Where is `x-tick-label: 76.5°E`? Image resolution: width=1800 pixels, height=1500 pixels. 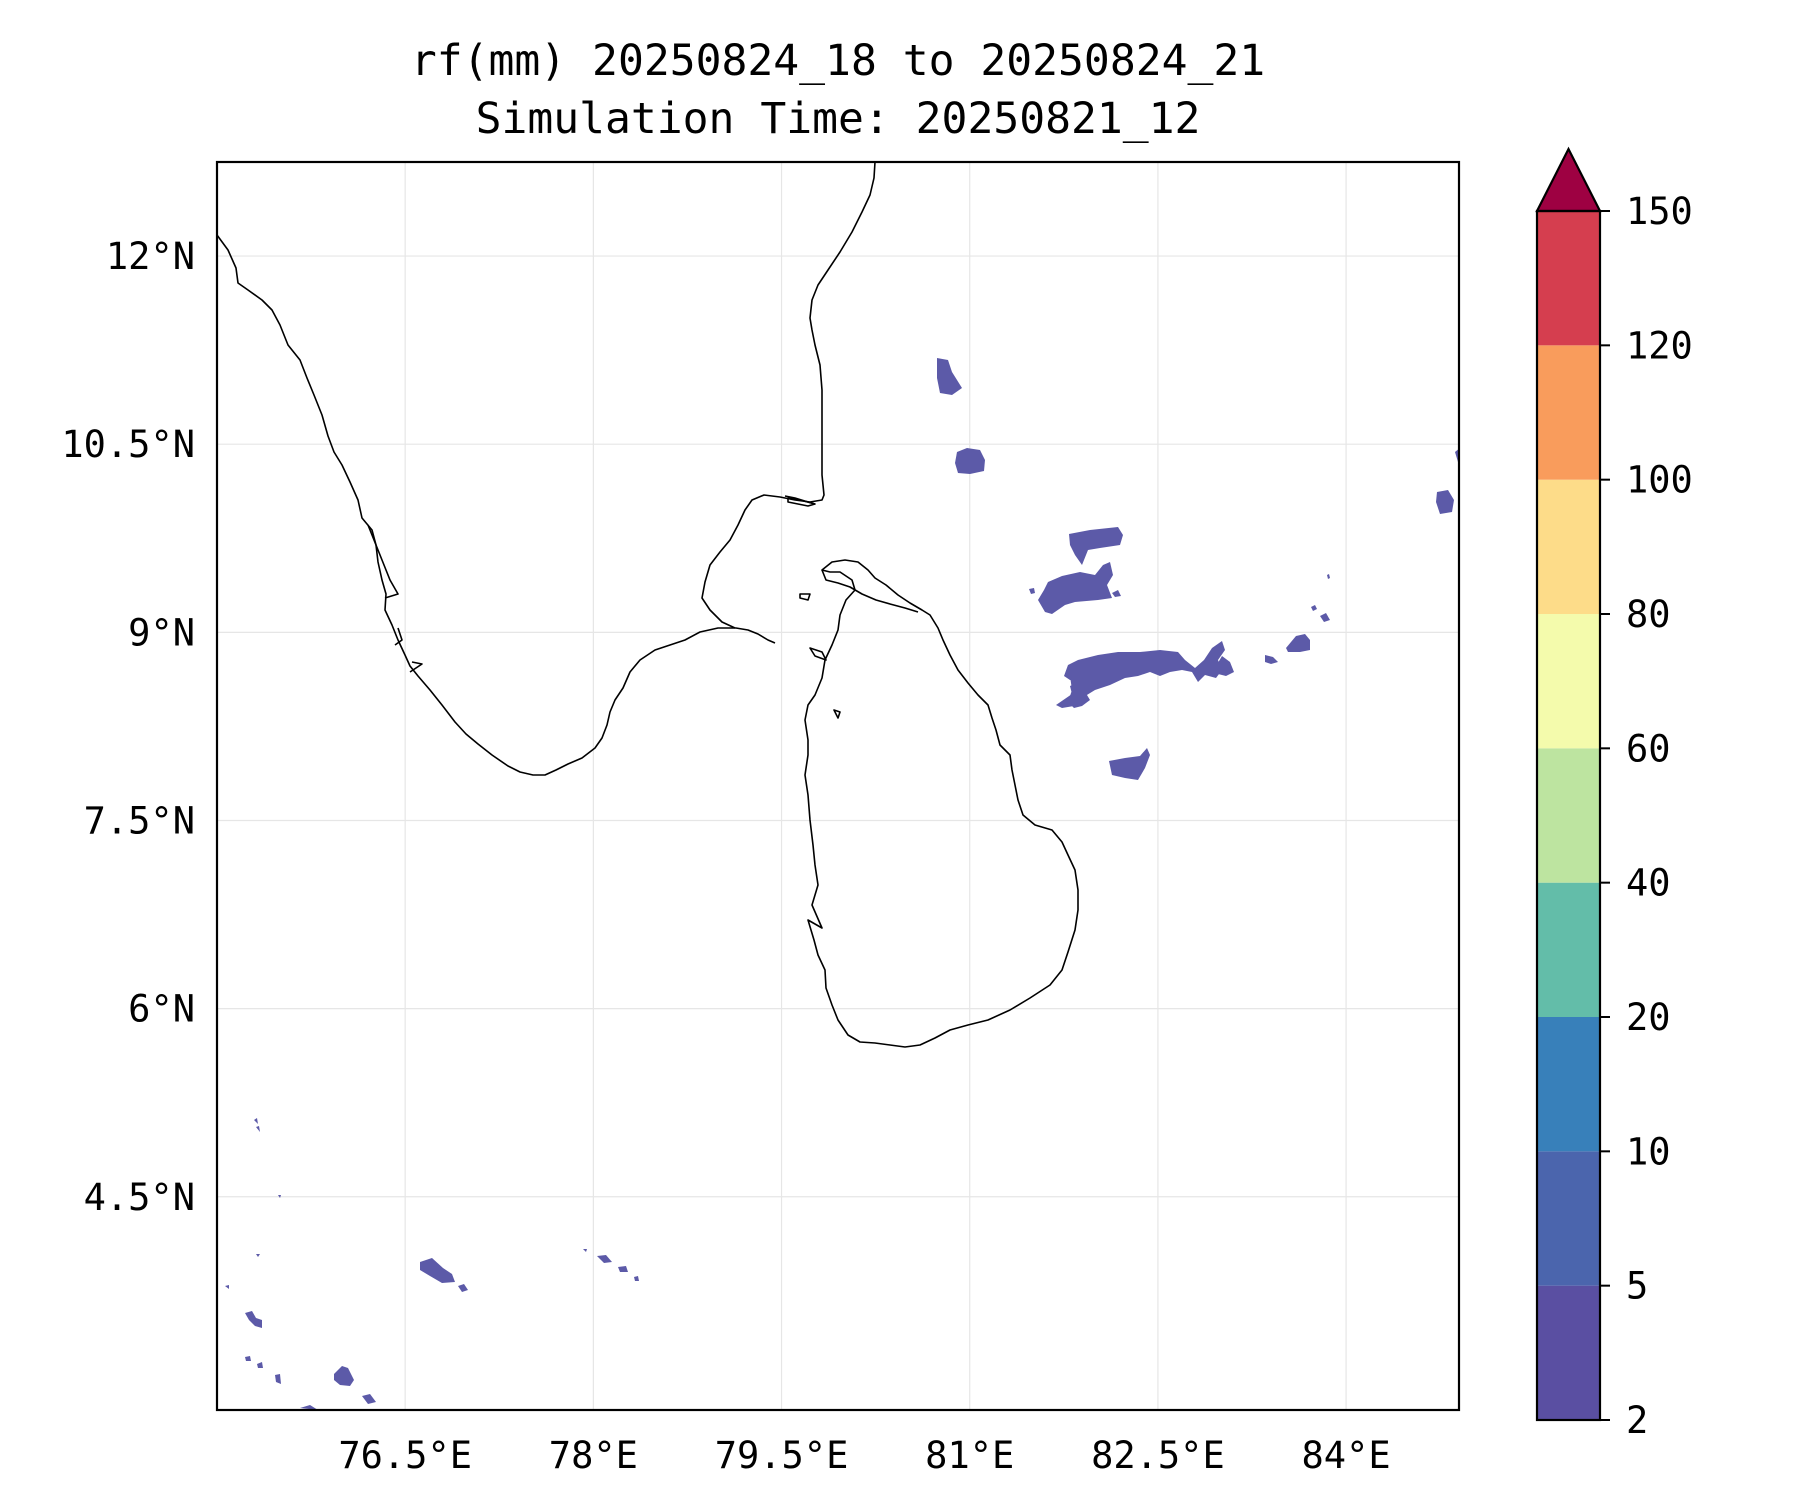 x-tick-label: 76.5°E is located at coordinates (405, 1455).